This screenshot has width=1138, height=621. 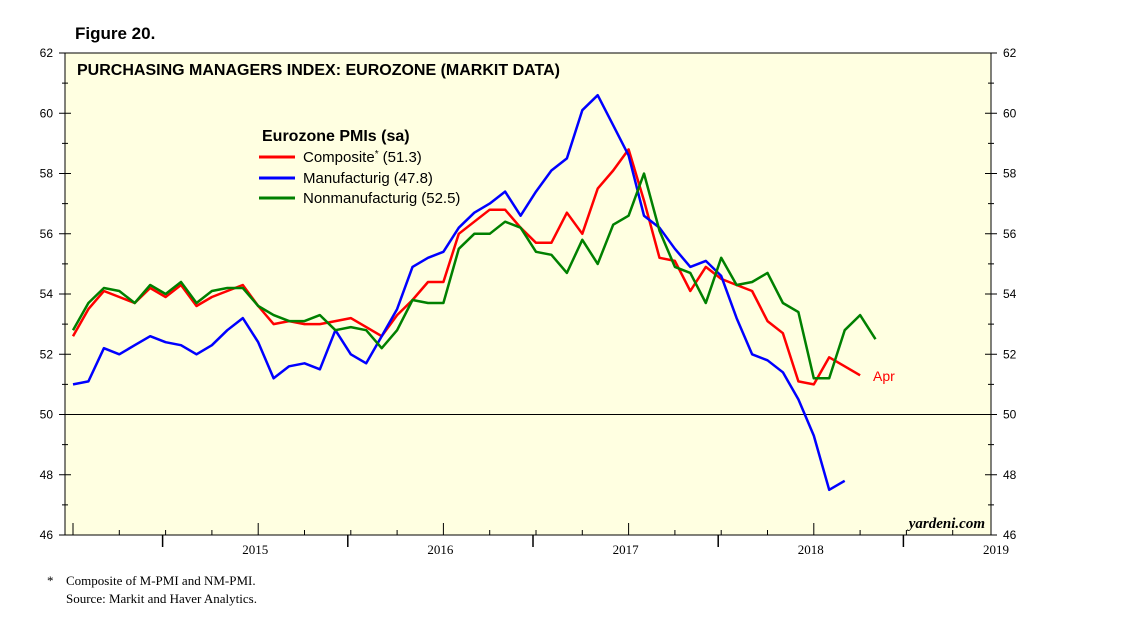 What do you see at coordinates (1010, 475) in the screenshot?
I see `y-tick-label-right-48: 48` at bounding box center [1010, 475].